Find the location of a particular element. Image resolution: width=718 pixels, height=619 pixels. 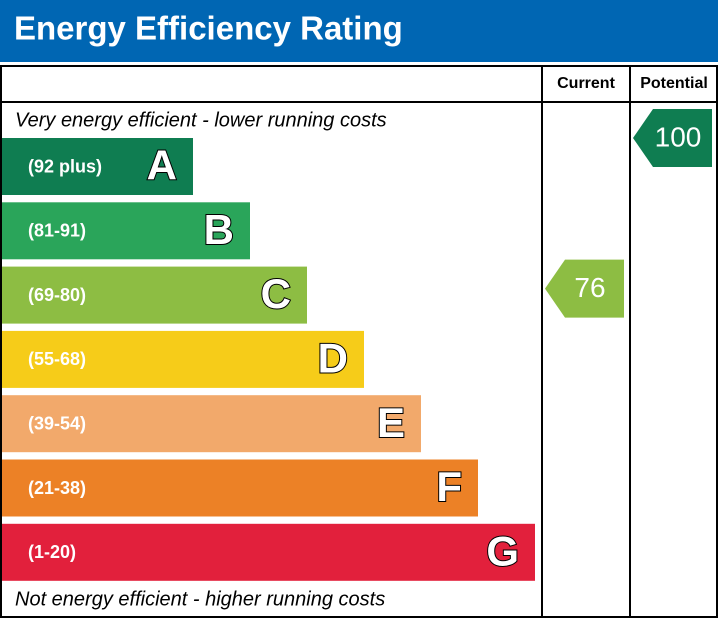

potential-arrow is located at coordinates (672, 138).